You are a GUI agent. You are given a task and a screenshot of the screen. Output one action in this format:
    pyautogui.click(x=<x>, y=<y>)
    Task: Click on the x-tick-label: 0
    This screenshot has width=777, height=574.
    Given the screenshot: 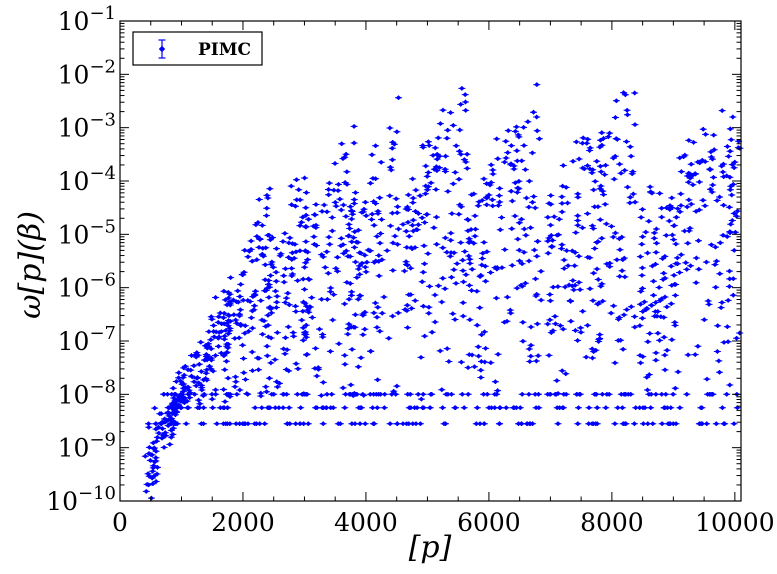 What is the action you would take?
    pyautogui.click(x=120, y=522)
    